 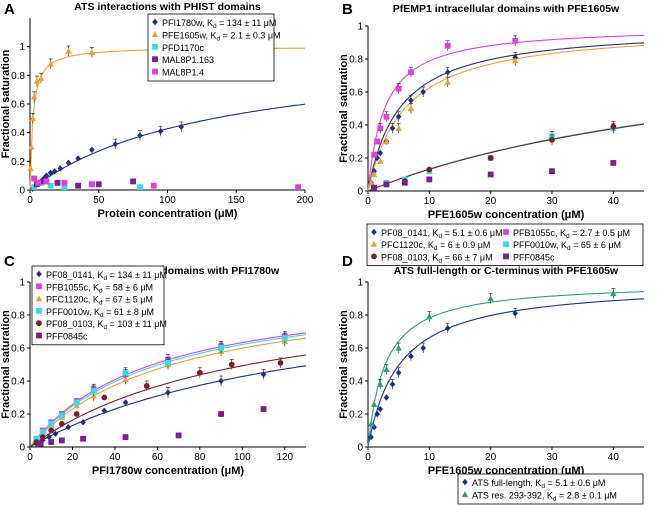 I want to click on legend-label: PFF0010w, Kd = 65 ± 6 μM, so click(x=567, y=246).